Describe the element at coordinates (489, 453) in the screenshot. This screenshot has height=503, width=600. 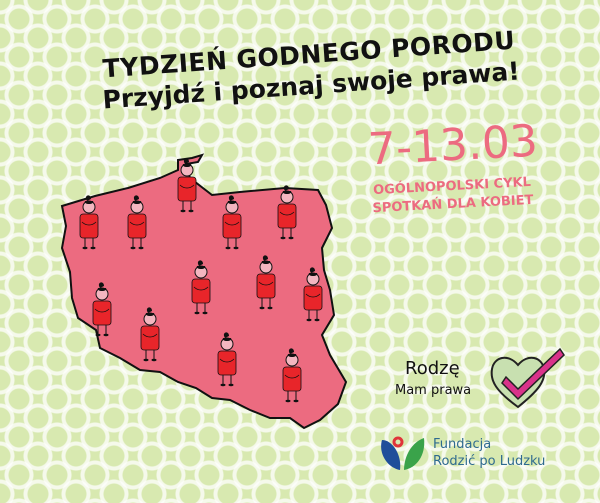
I see `organizer-name: Fundacja Rodzić po Ludzku` at that location.